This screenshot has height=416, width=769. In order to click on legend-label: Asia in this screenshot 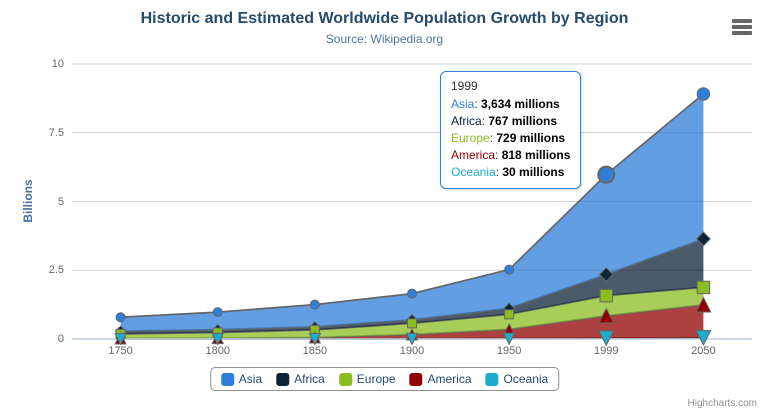, I will do `click(250, 379)`.